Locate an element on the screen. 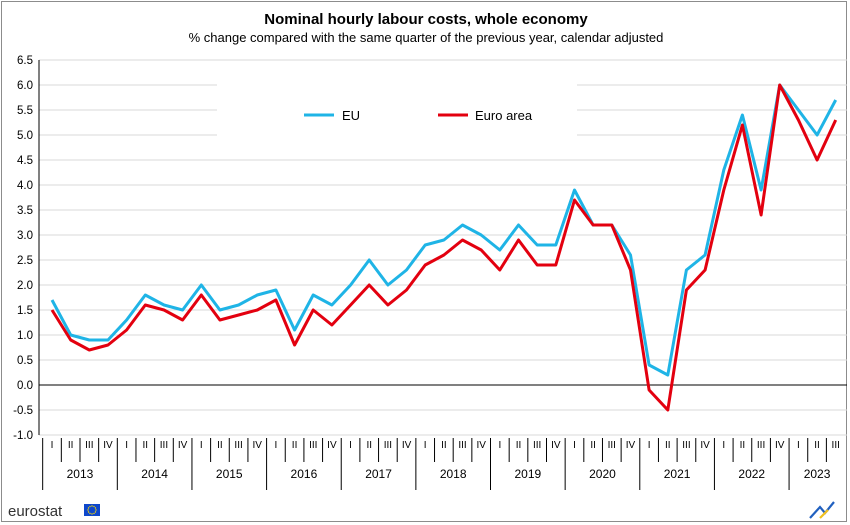 The width and height of the screenshot is (850, 525). legend-background is located at coordinates (397, 114).